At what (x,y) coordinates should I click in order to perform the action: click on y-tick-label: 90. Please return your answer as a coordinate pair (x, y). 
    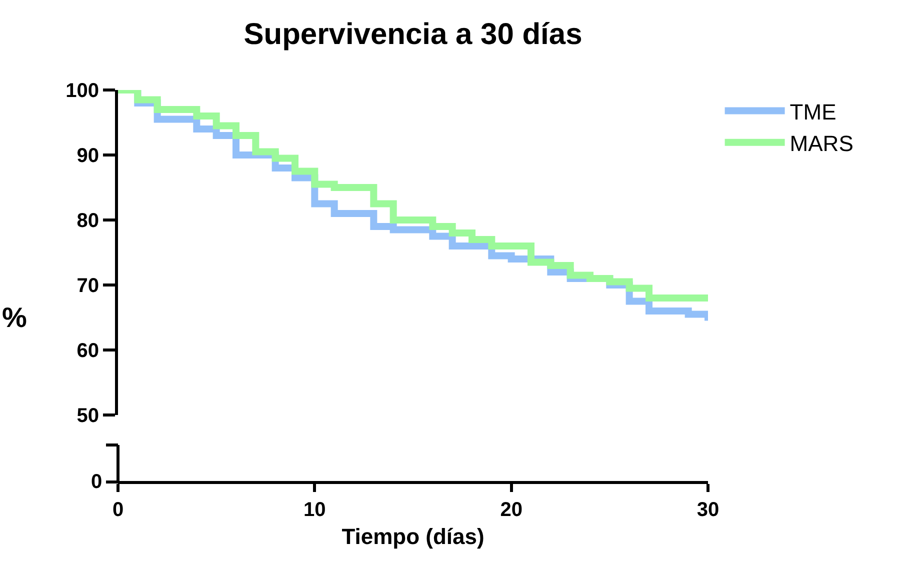
    Looking at the image, I should click on (87, 156).